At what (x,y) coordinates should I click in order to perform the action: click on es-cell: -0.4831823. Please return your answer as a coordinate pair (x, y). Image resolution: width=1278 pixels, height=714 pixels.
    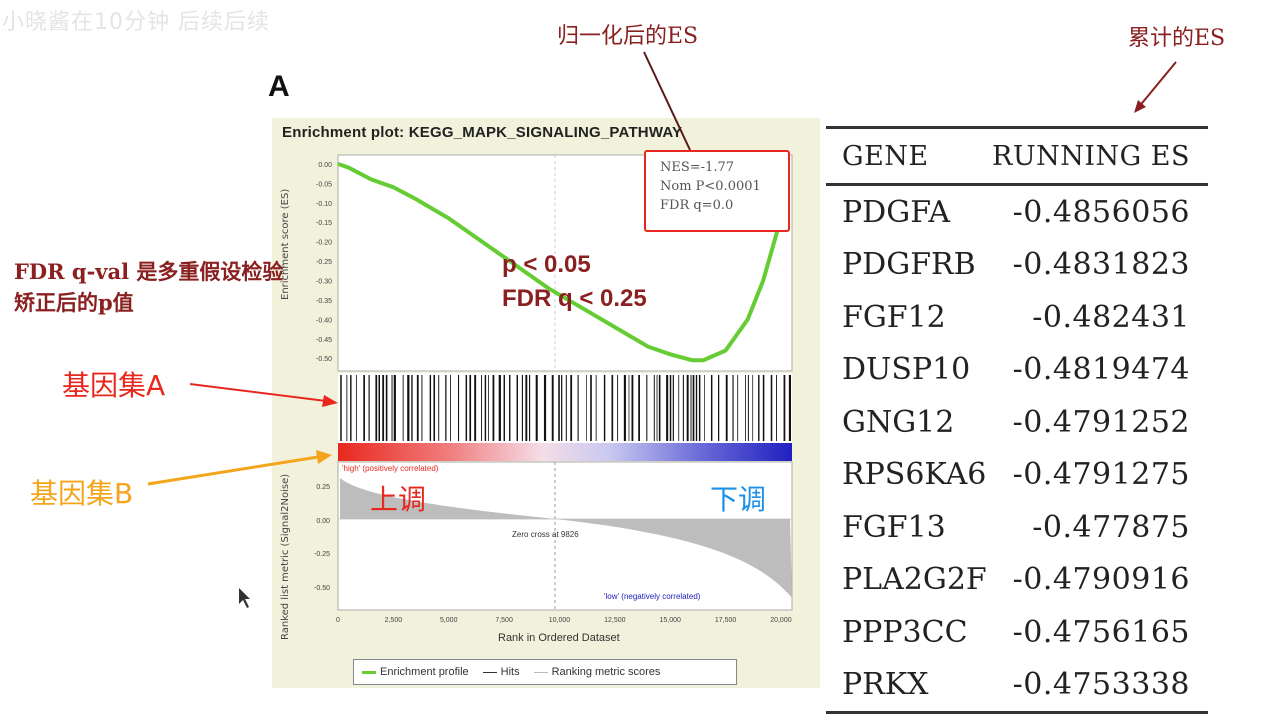
    Looking at the image, I should click on (1101, 265).